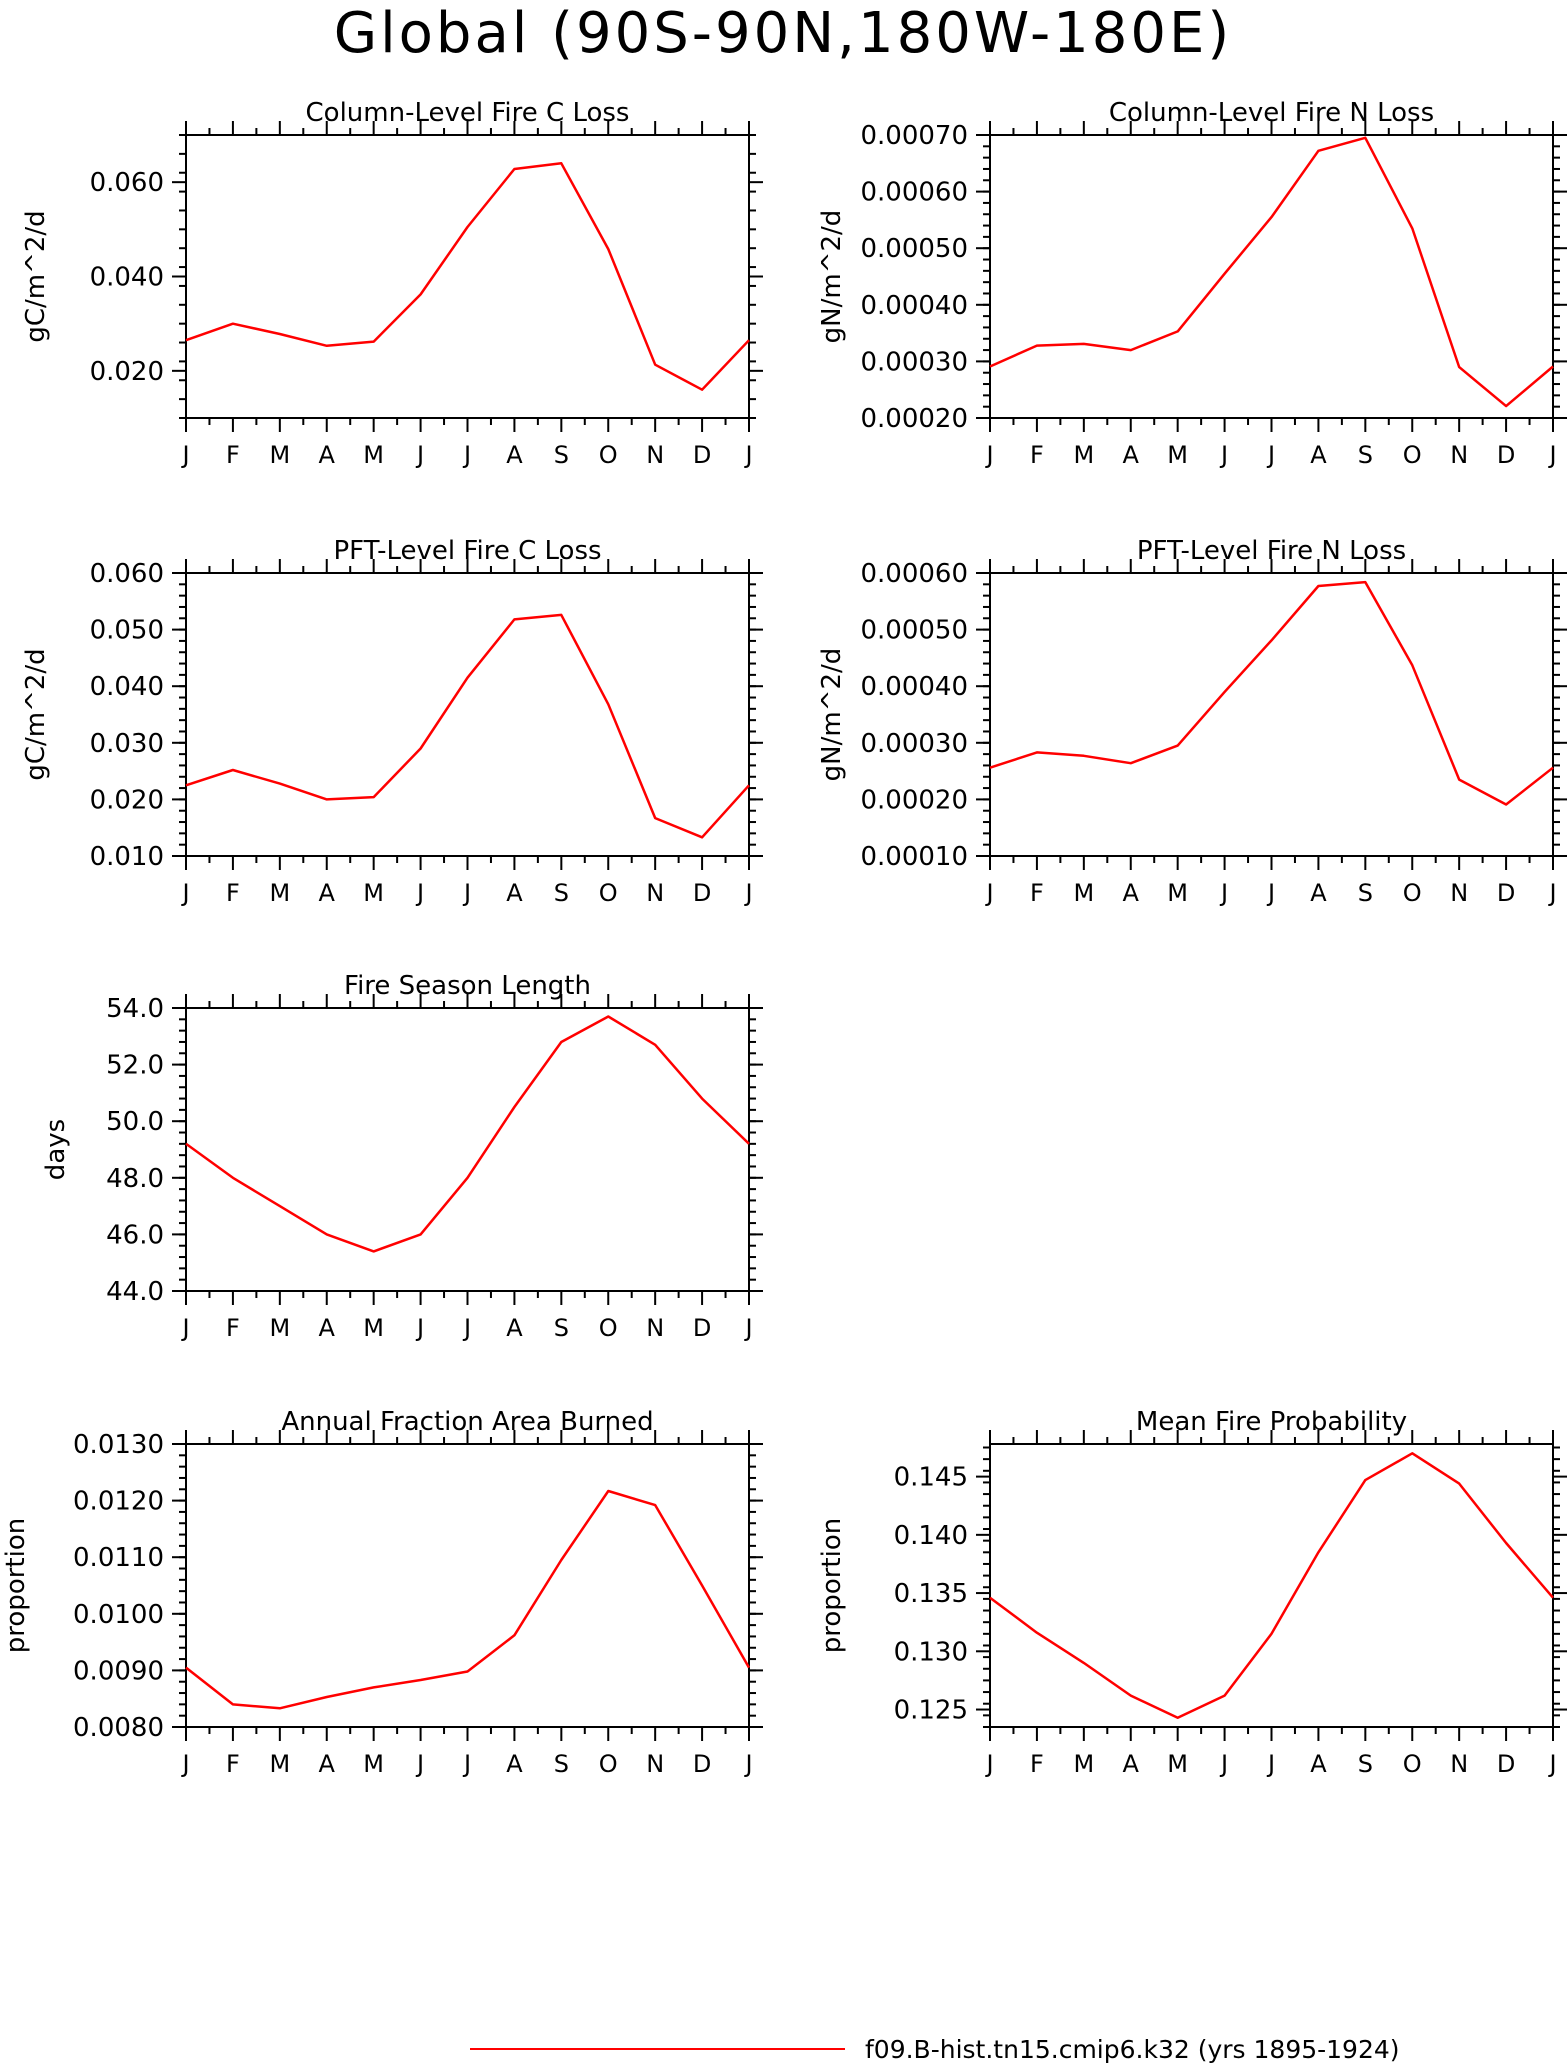 The image size is (1567, 2064). Describe the element at coordinates (1271, 113) in the screenshot. I see `chart-title: Column-Level Fire N Loss` at that location.